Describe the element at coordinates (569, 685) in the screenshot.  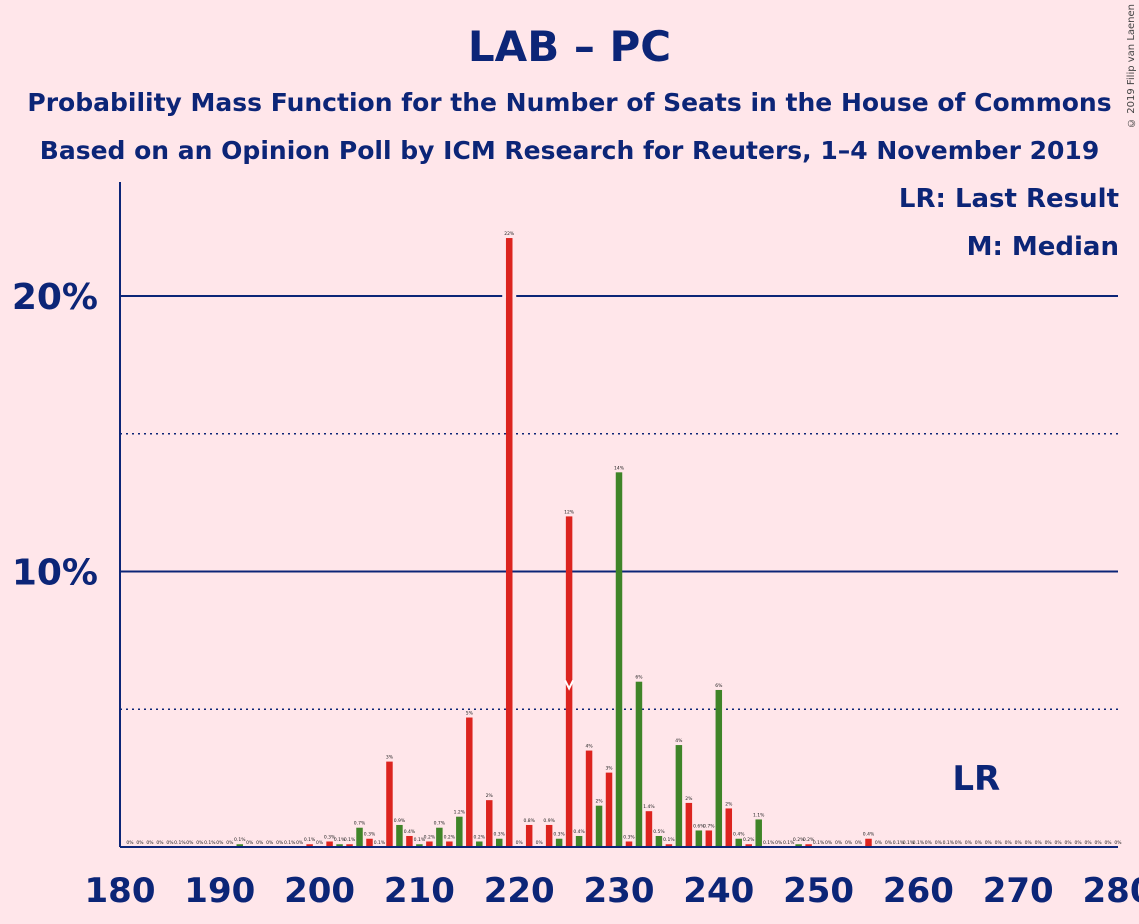
I see `median-marker` at that location.